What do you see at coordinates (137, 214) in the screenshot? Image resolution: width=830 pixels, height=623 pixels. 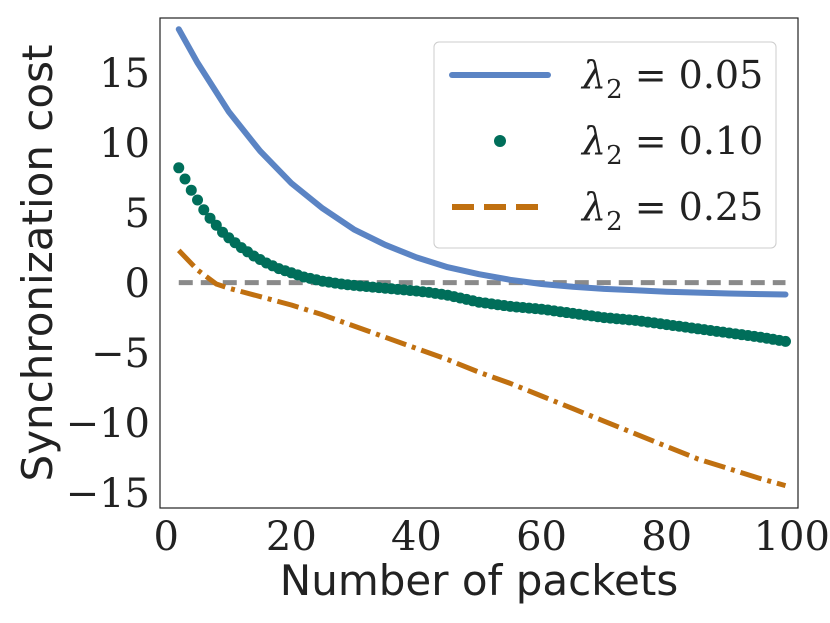 I see `y-tick-label: 5` at bounding box center [137, 214].